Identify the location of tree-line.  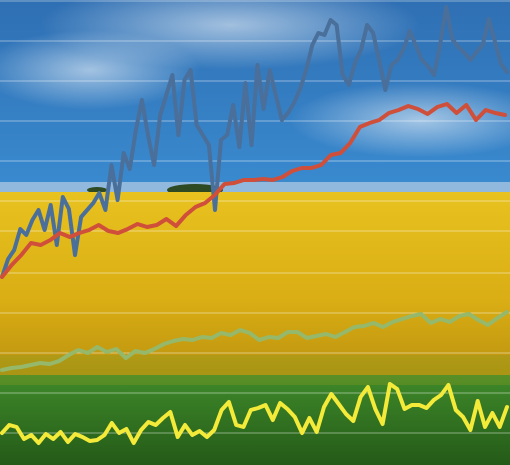
(97, 190).